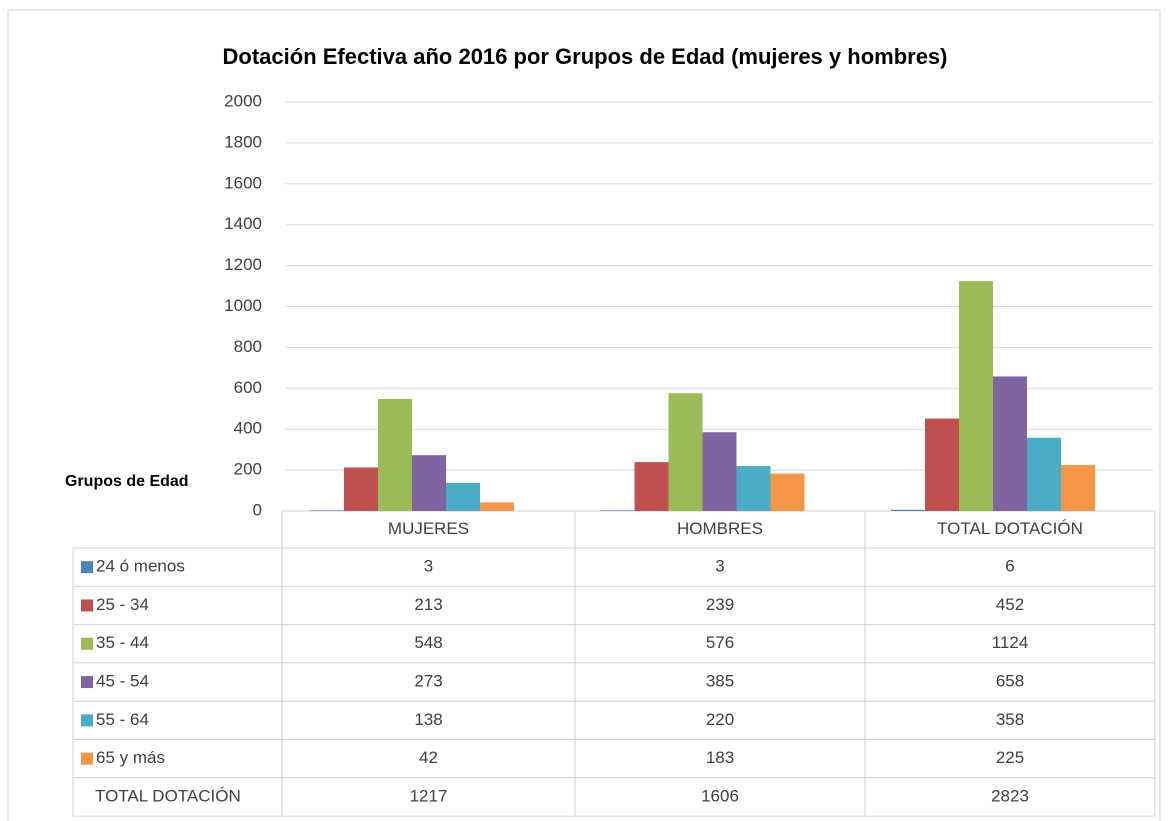  I want to click on y-tick-label: 1600, so click(243, 182).